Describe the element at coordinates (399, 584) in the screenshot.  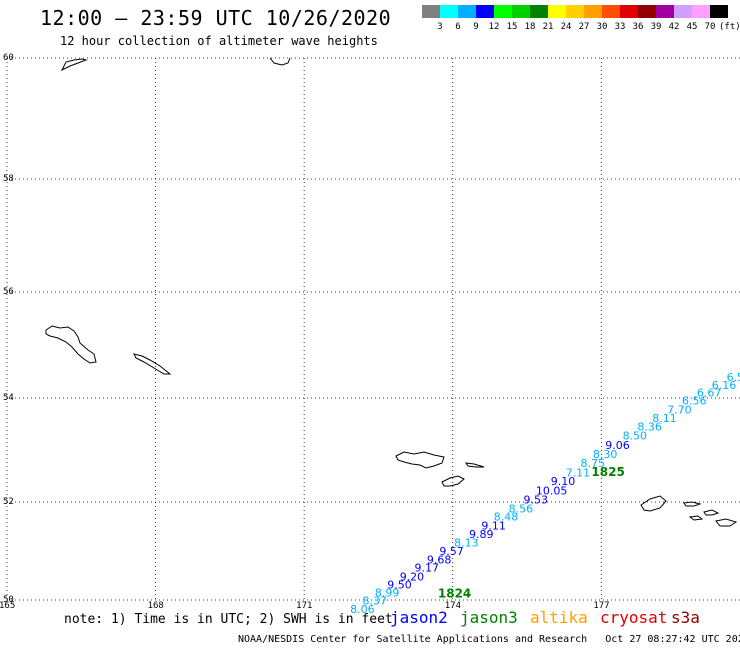
I see `wave-height-value: 9.50` at that location.